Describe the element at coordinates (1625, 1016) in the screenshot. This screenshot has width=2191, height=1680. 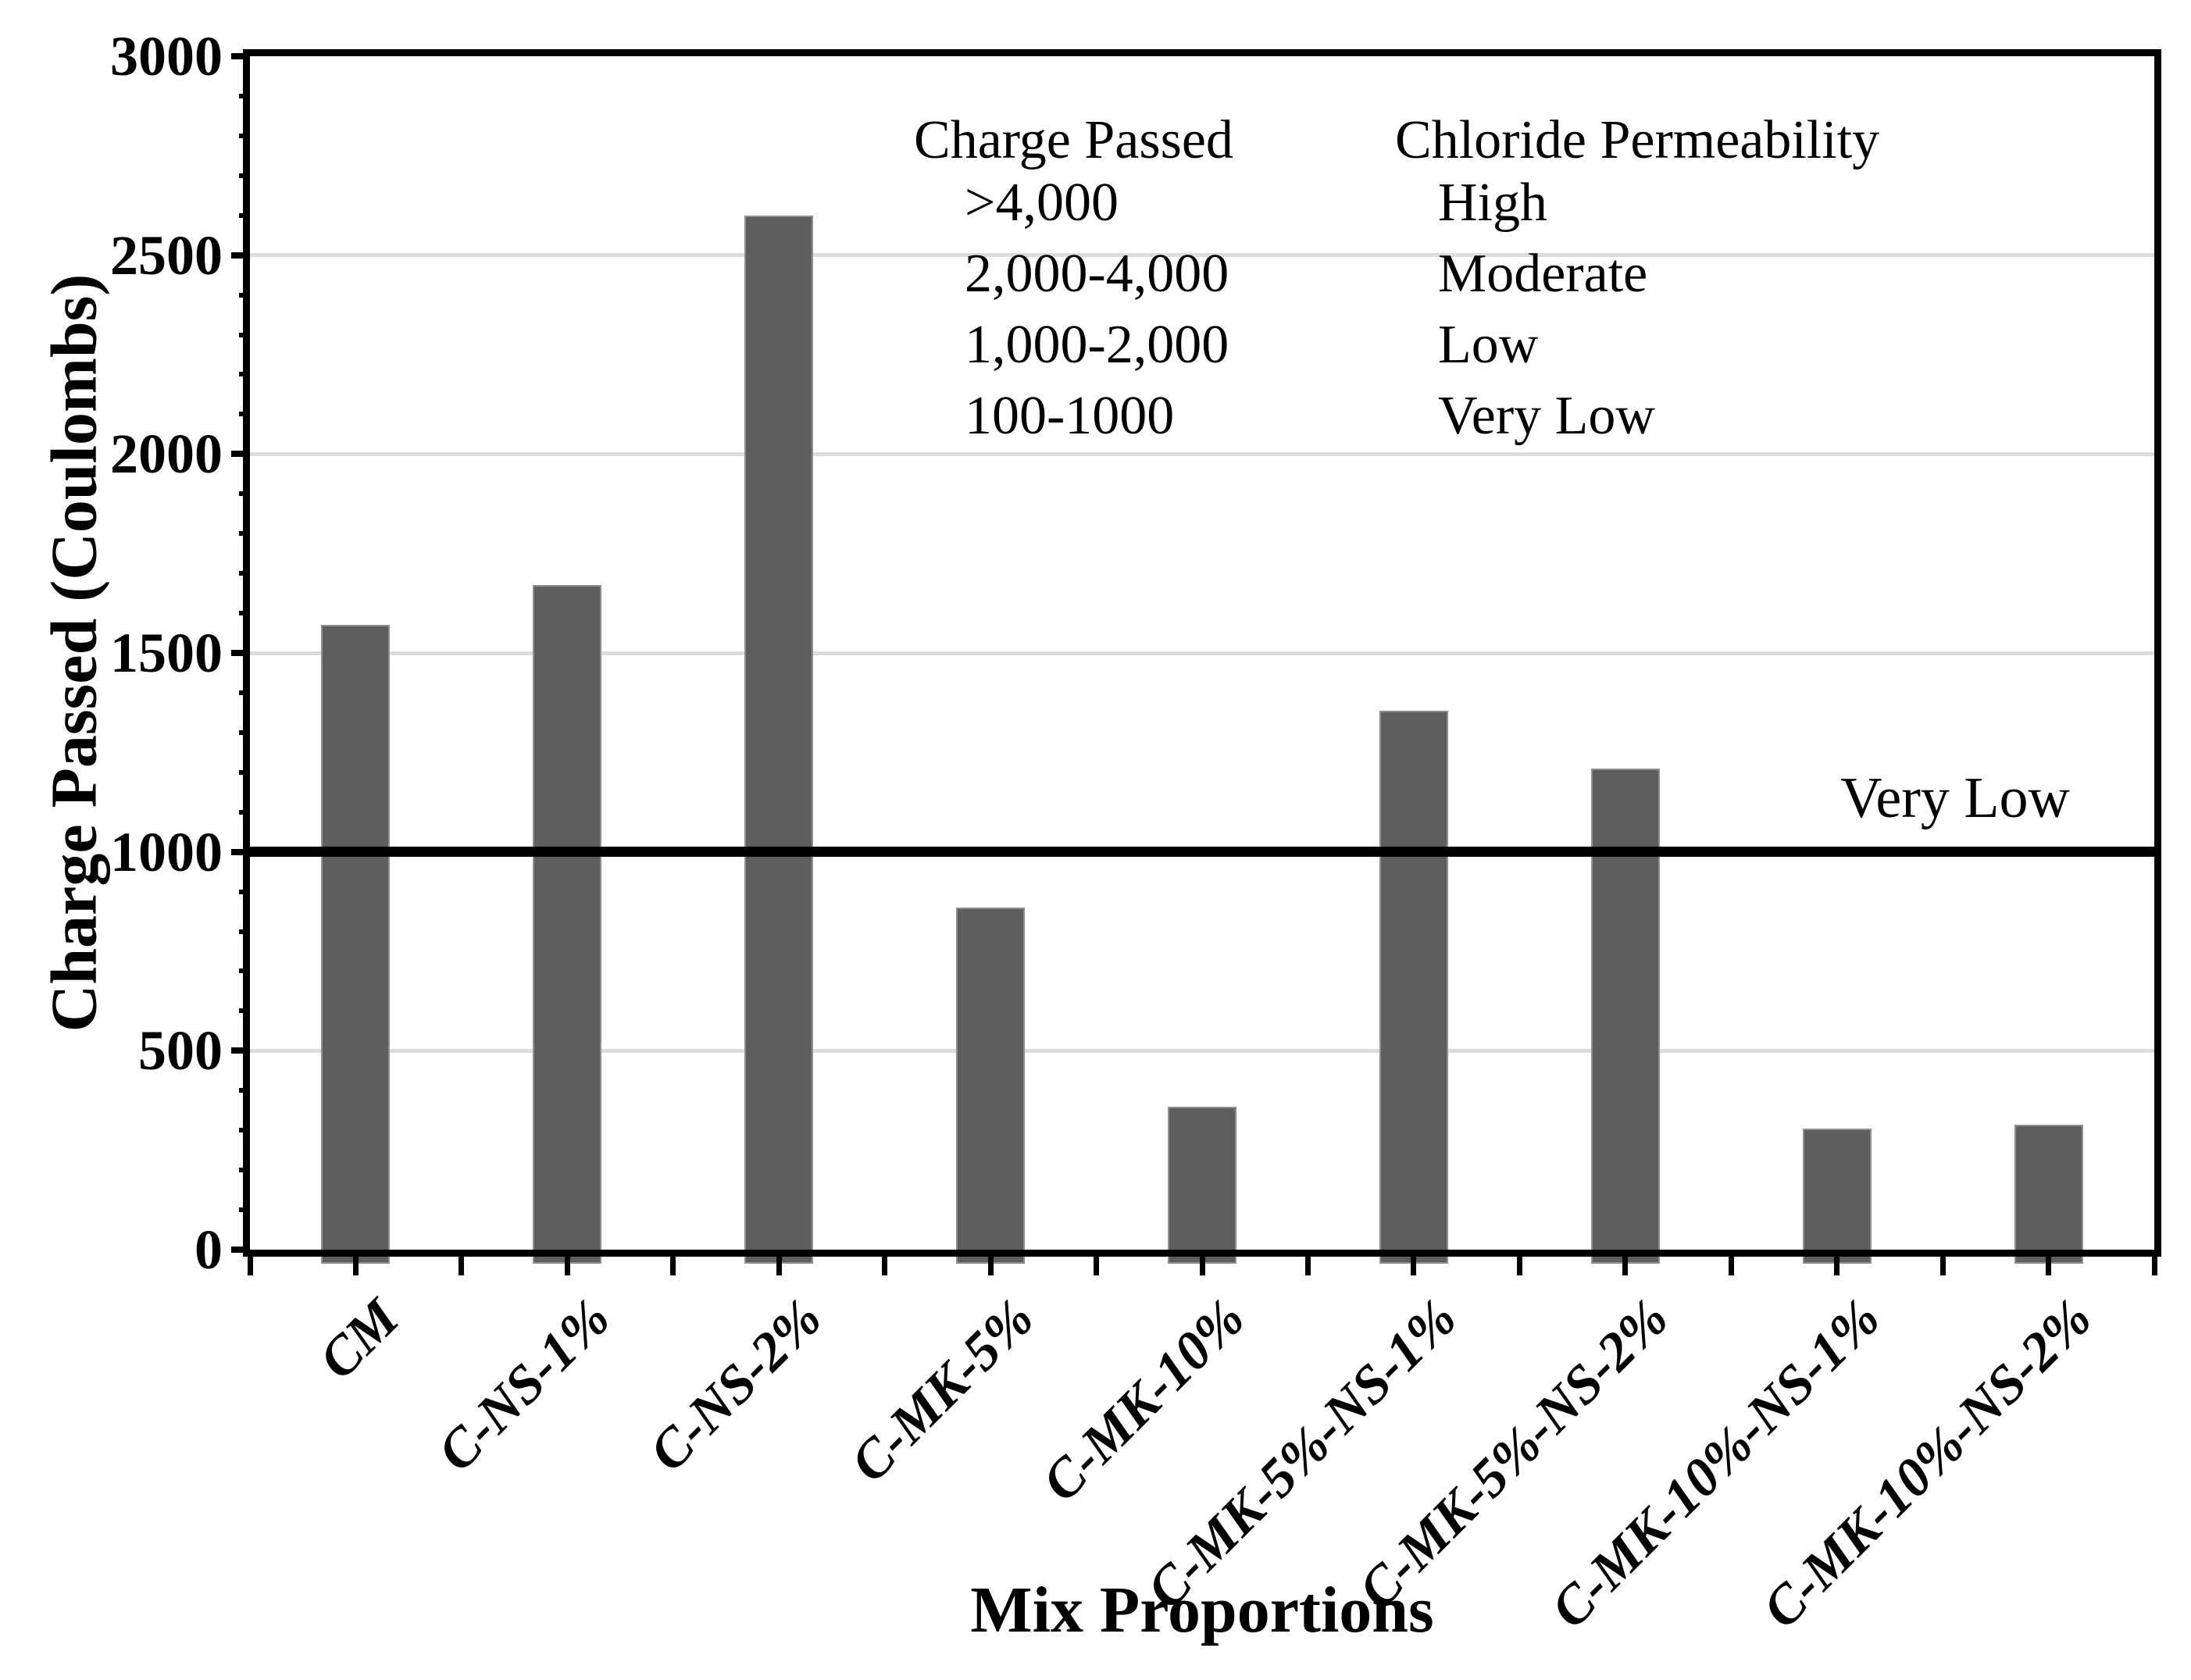
I see `bar-C-MK-5%-NS-2%` at that location.